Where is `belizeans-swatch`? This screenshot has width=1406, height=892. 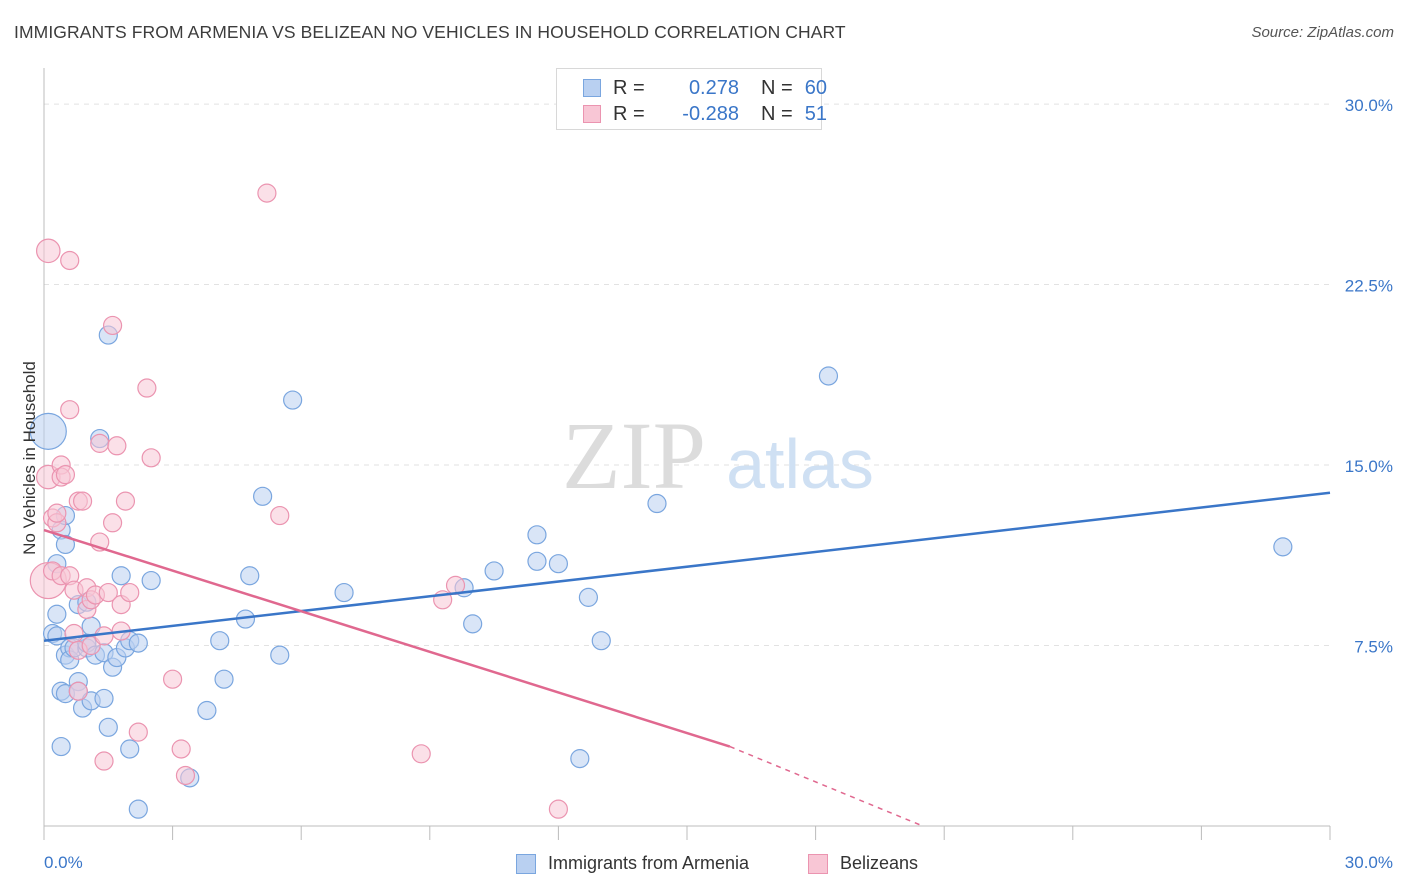
belizeans-swatch is located at coordinates (592, 114).